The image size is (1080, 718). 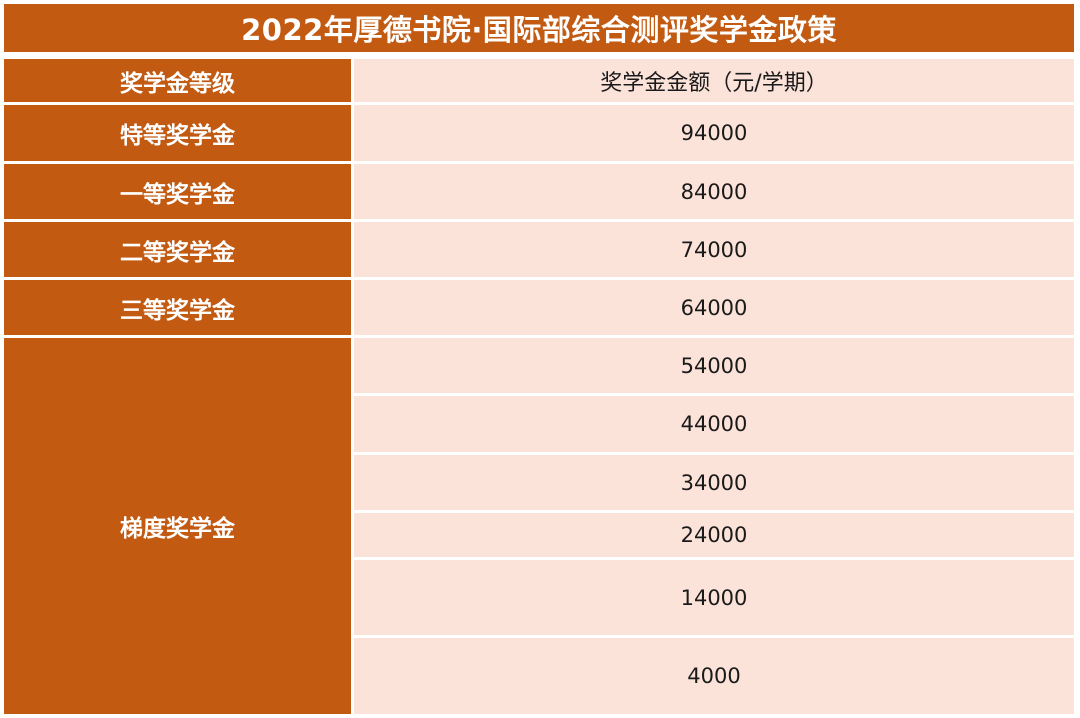 I want to click on amount-cell-first: 84000, so click(x=714, y=191).